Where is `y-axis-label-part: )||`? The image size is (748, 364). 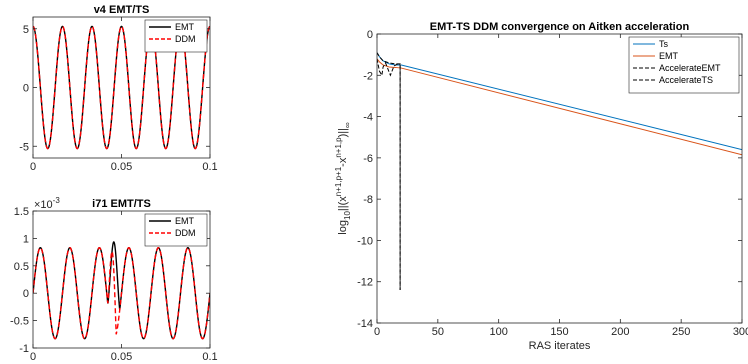 y-axis-label-part: )|| is located at coordinates (343, 132).